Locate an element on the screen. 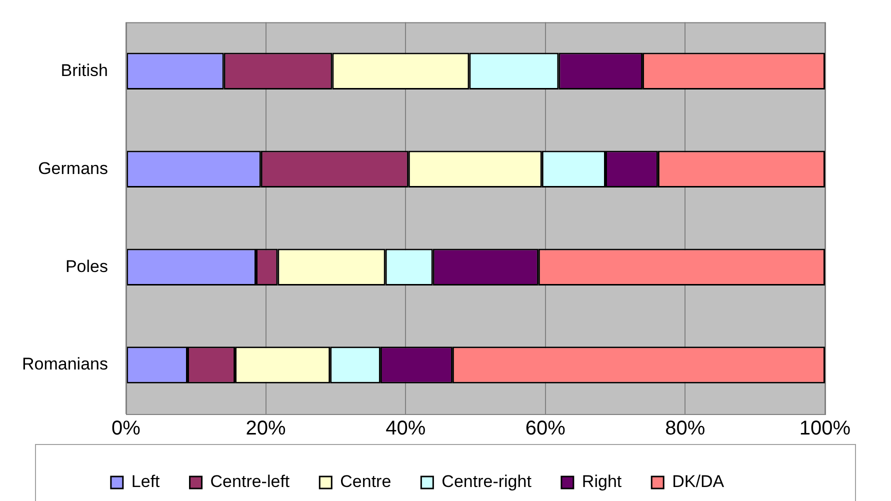  y-tick-label: British is located at coordinates (84, 70).